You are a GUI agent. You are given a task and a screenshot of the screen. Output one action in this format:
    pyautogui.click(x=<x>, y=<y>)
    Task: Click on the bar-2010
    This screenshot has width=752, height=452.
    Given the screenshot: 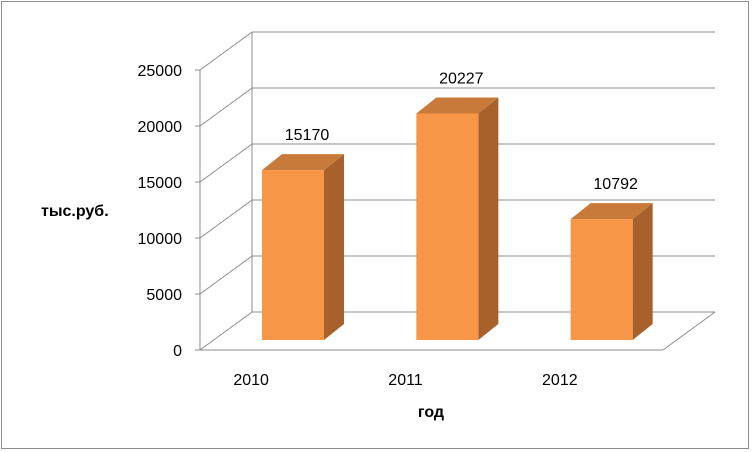 What is the action you would take?
    pyautogui.click(x=303, y=247)
    